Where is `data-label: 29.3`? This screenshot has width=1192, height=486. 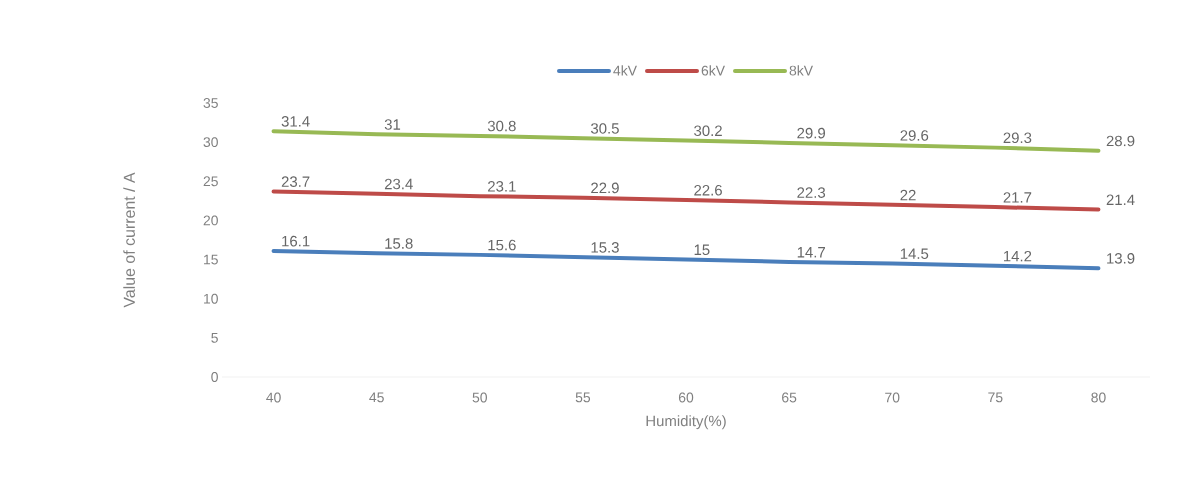
data-label: 29.3 is located at coordinates (1017, 138).